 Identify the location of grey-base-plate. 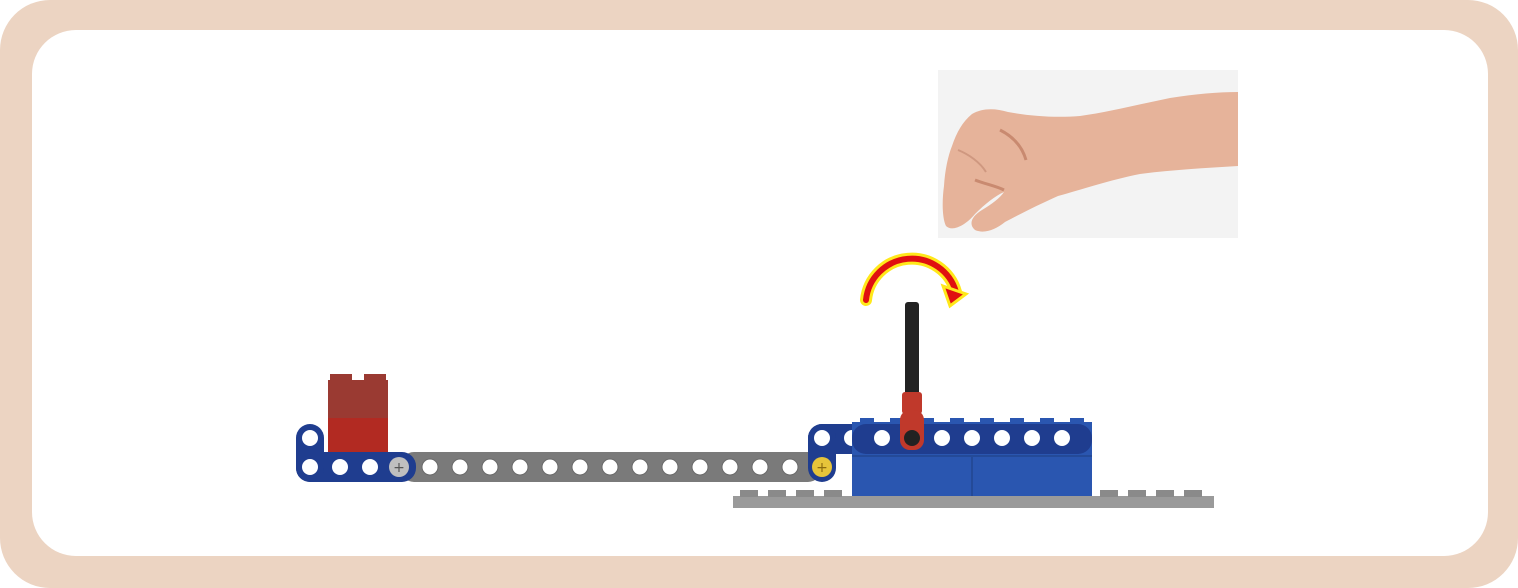
(973, 499).